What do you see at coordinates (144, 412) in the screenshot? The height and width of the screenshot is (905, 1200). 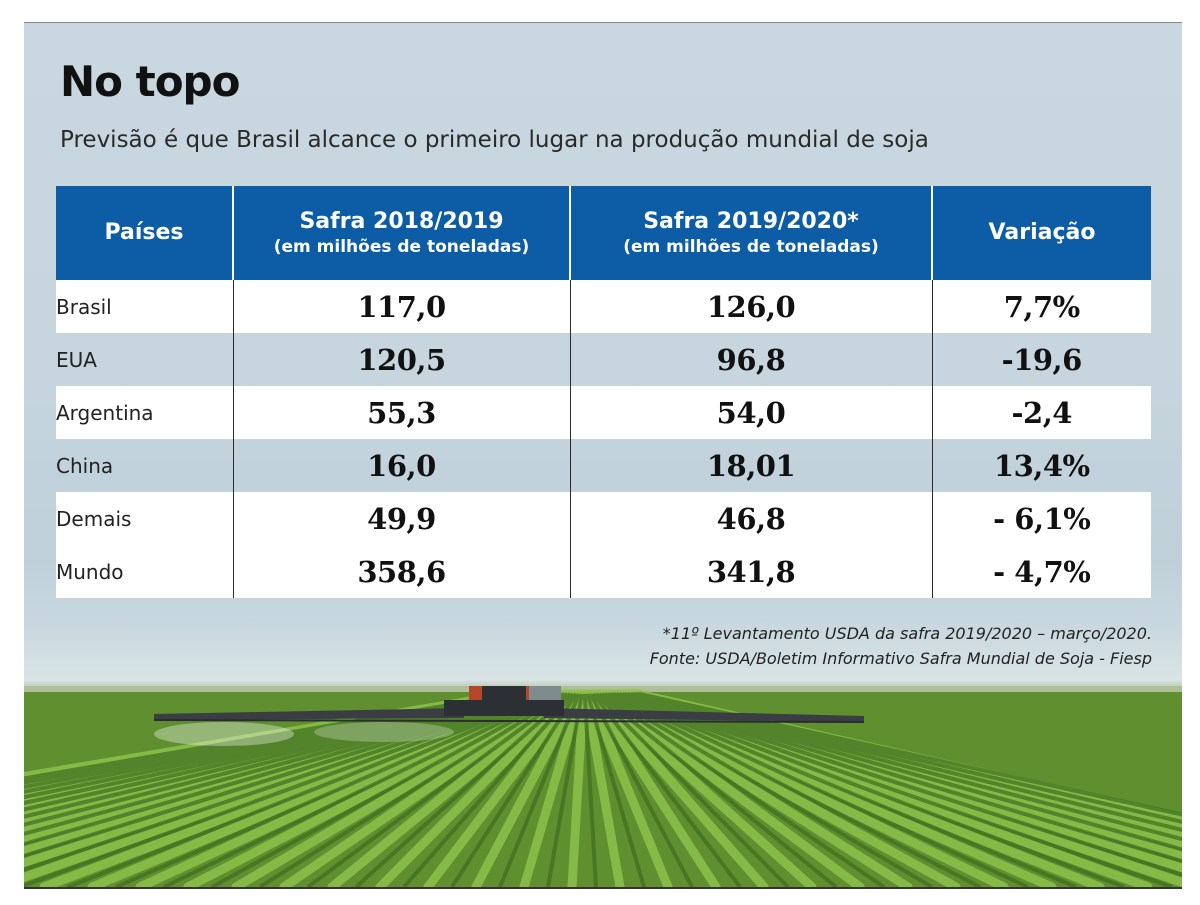 I see `country-cell: Argentina` at bounding box center [144, 412].